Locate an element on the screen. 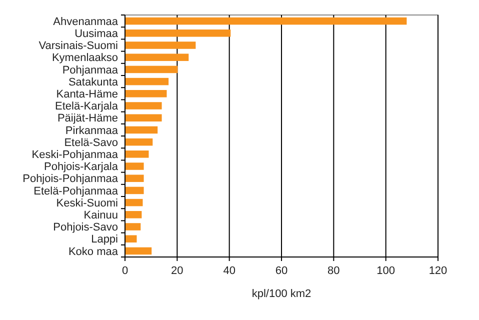 Image resolution: width=479 pixels, height=320 pixels. y-tick-label: Päijät-Häme is located at coordinates (87, 118).